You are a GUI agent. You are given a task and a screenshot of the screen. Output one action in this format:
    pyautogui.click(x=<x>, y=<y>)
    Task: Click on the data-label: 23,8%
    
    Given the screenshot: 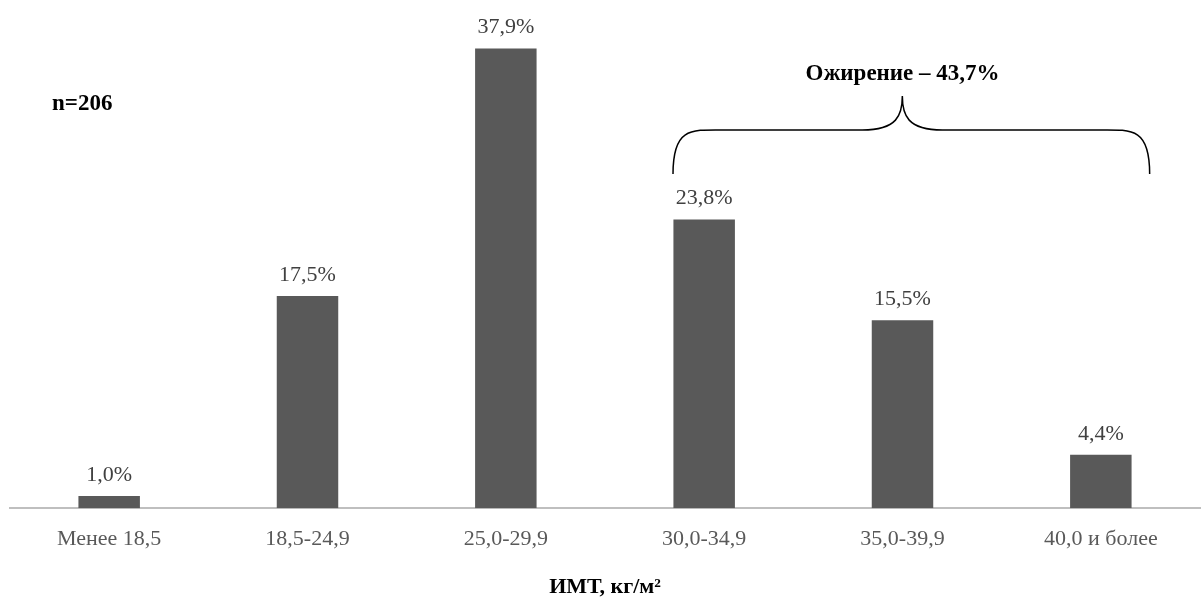 What is the action you would take?
    pyautogui.click(x=704, y=197)
    